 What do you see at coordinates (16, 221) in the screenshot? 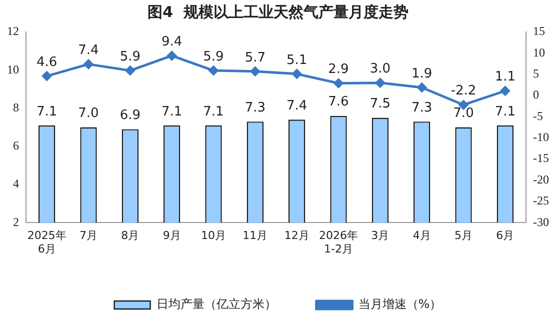
I see `y-tick-label: 2` at bounding box center [16, 221].